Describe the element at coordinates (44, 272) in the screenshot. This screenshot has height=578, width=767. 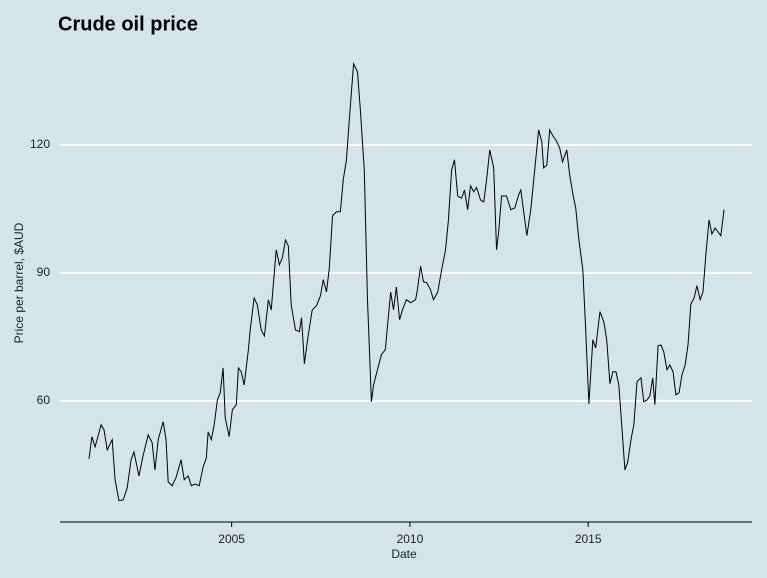
I see `y-tick-label: 90` at that location.